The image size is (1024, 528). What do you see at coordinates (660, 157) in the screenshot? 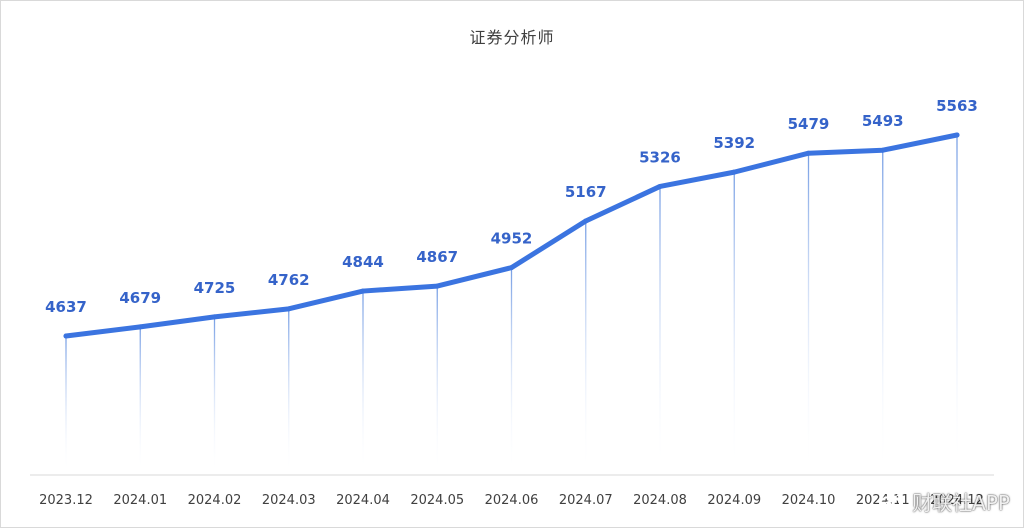
I see `data-label: 5326` at bounding box center [660, 157].